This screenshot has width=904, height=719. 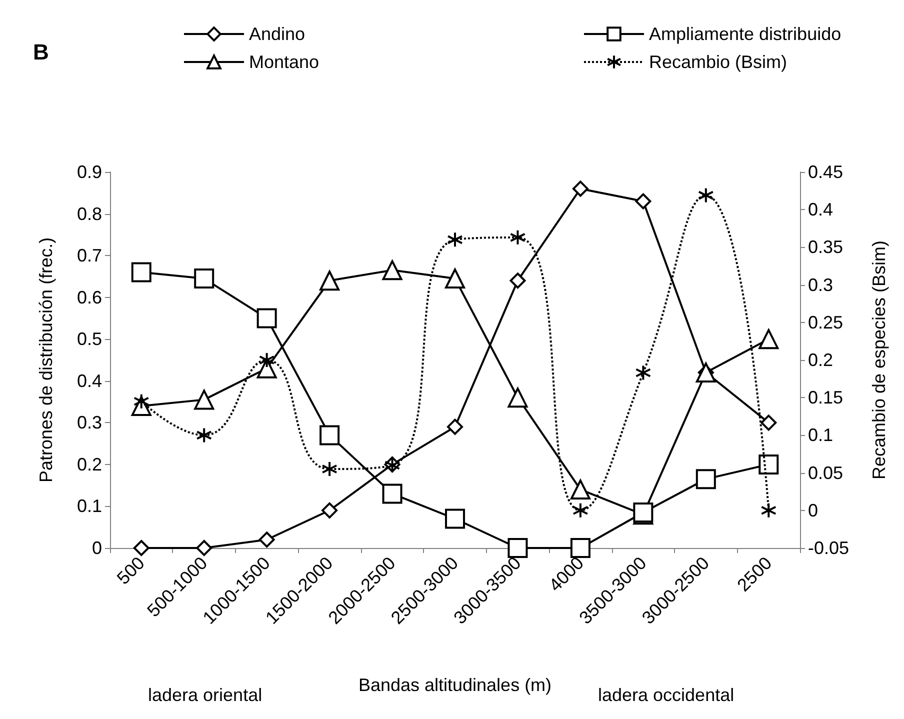 I want to click on y-tick-label: 0.5, so click(x=89, y=339).